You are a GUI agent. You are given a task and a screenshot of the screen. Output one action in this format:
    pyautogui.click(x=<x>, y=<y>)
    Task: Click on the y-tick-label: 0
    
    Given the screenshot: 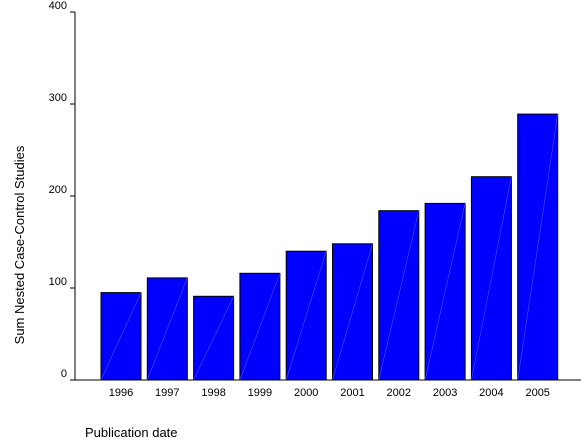 What is the action you would take?
    pyautogui.click(x=64, y=374)
    